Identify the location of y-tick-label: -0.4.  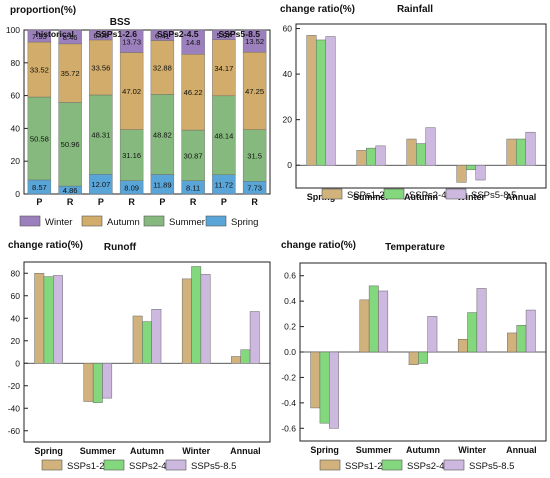
(288, 403).